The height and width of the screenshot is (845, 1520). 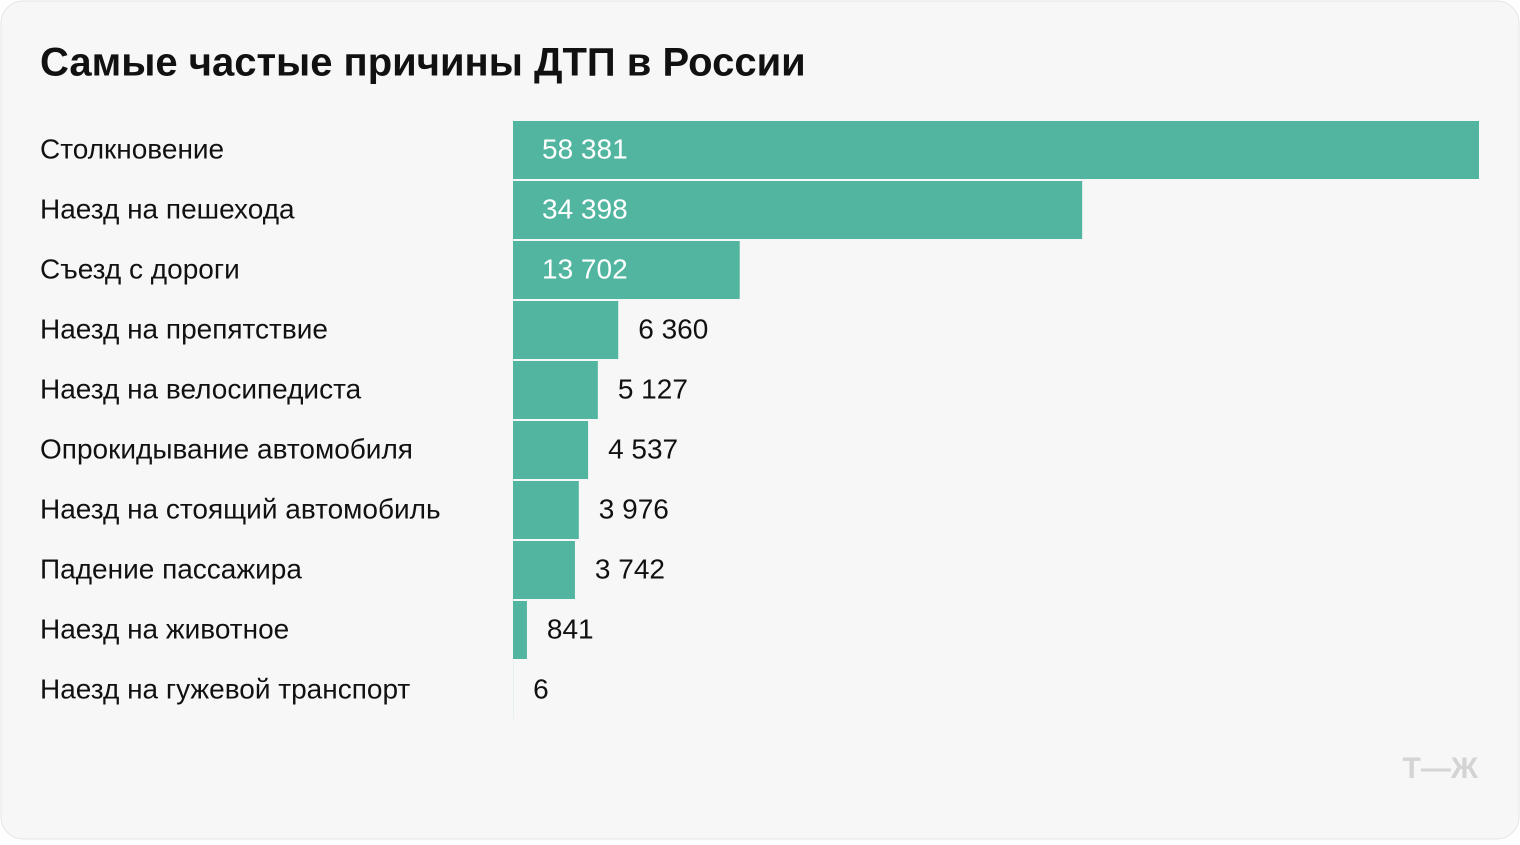 I want to click on value-label: 841, so click(x=570, y=628).